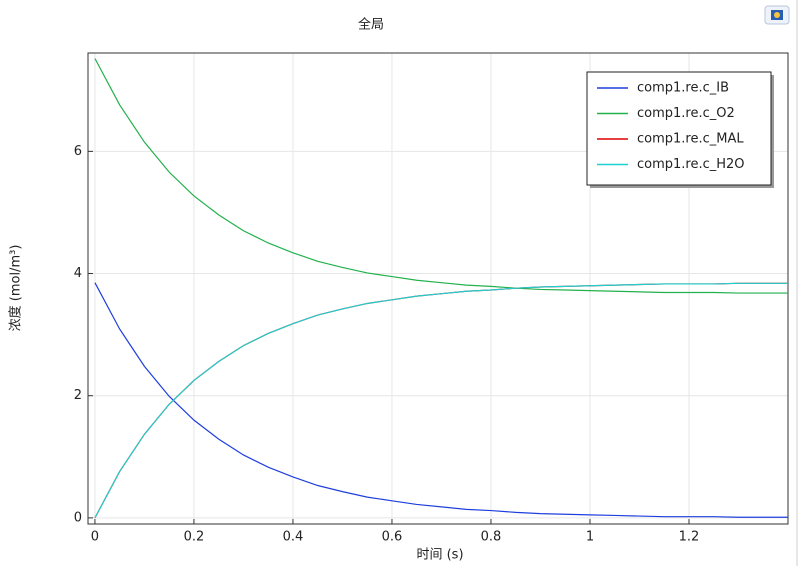 This screenshot has height=566, width=800. I want to click on y-tick-label: 0, so click(78, 517).